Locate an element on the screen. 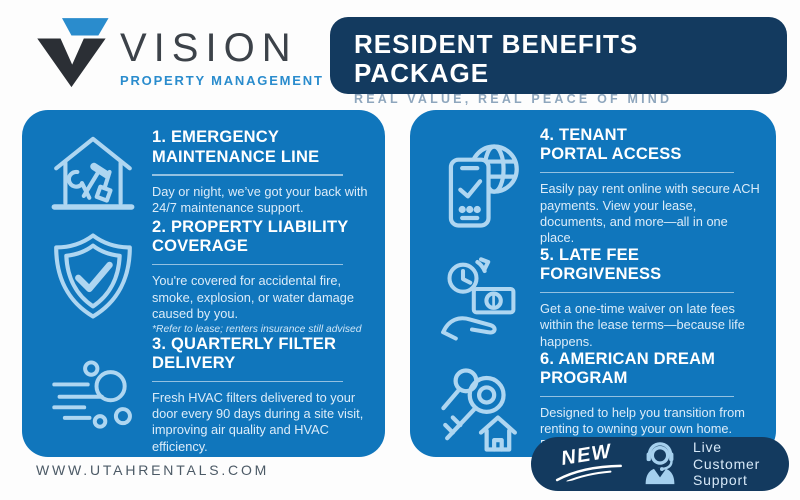 This screenshot has width=800, height=500. house-tools-icon is located at coordinates (93, 172).